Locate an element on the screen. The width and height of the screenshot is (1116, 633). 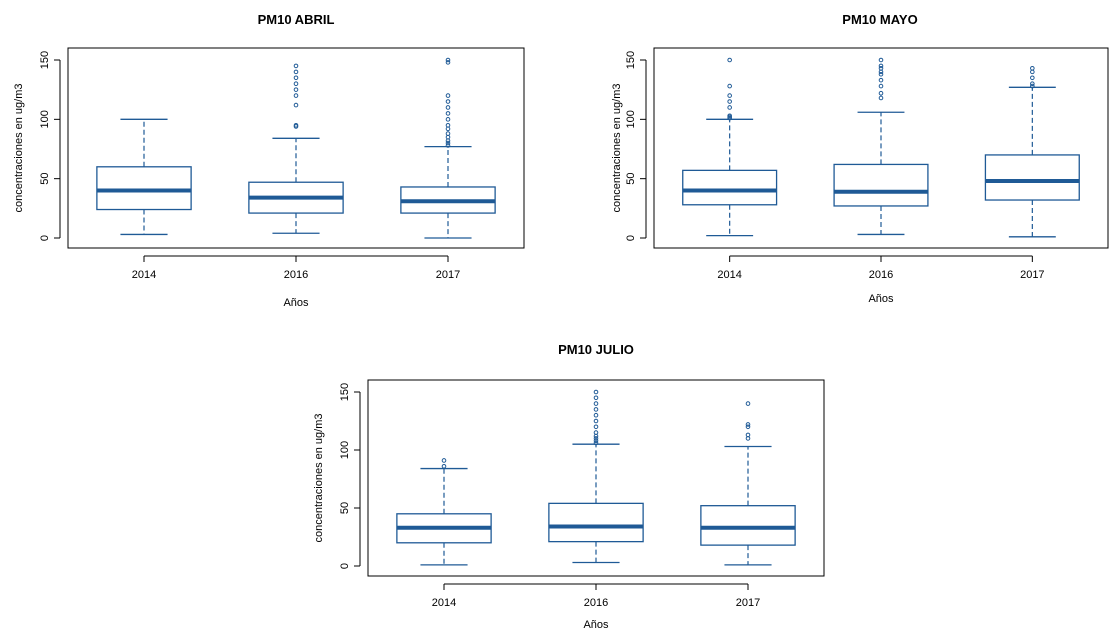
chart-title: PM10 ABRIL is located at coordinates (296, 19).